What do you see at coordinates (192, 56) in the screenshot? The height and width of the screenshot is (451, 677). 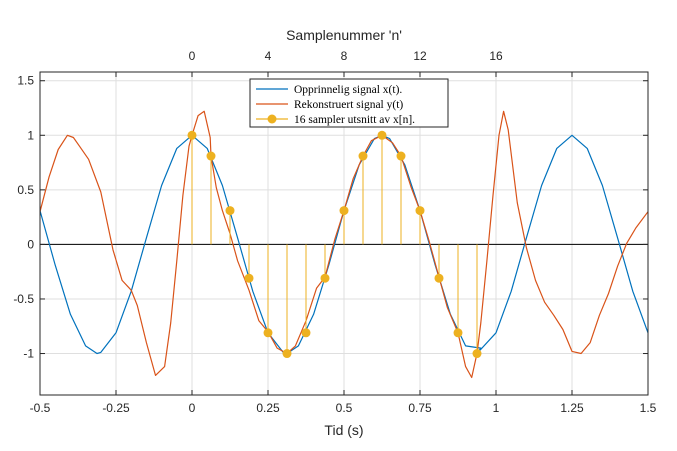 I see `top-tick-label: 0` at bounding box center [192, 56].